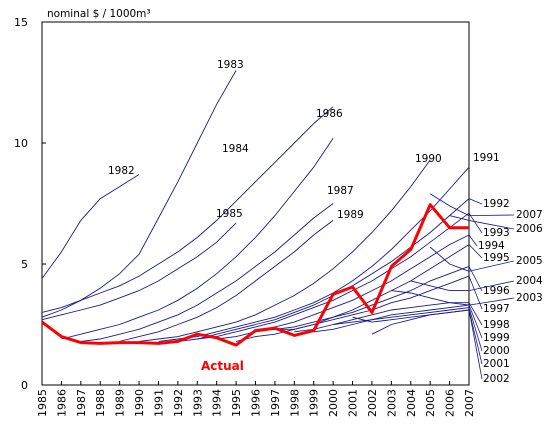 The width and height of the screenshot is (549, 430). Describe the element at coordinates (439, 286) in the screenshot. I see `forecast-line-2004` at that location.